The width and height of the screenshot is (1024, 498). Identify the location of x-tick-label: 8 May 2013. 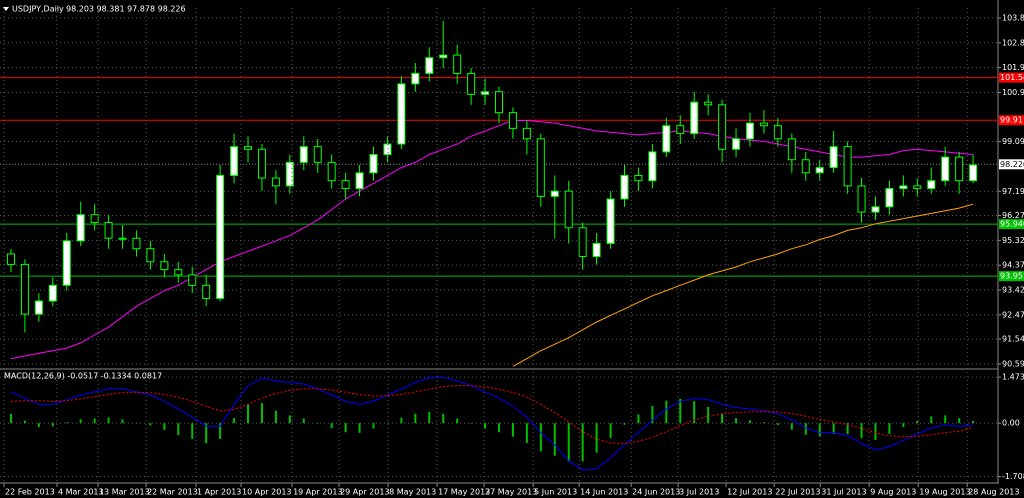
(412, 492).